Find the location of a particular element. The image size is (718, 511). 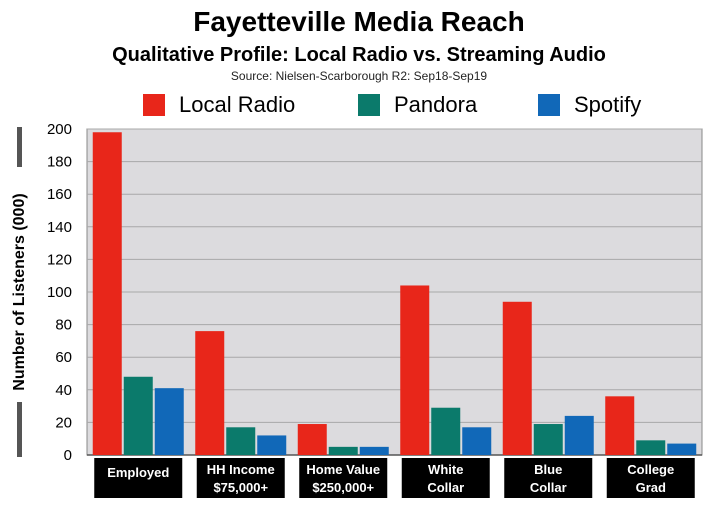

y-axis-label-bar-bottom is located at coordinates (19, 429).